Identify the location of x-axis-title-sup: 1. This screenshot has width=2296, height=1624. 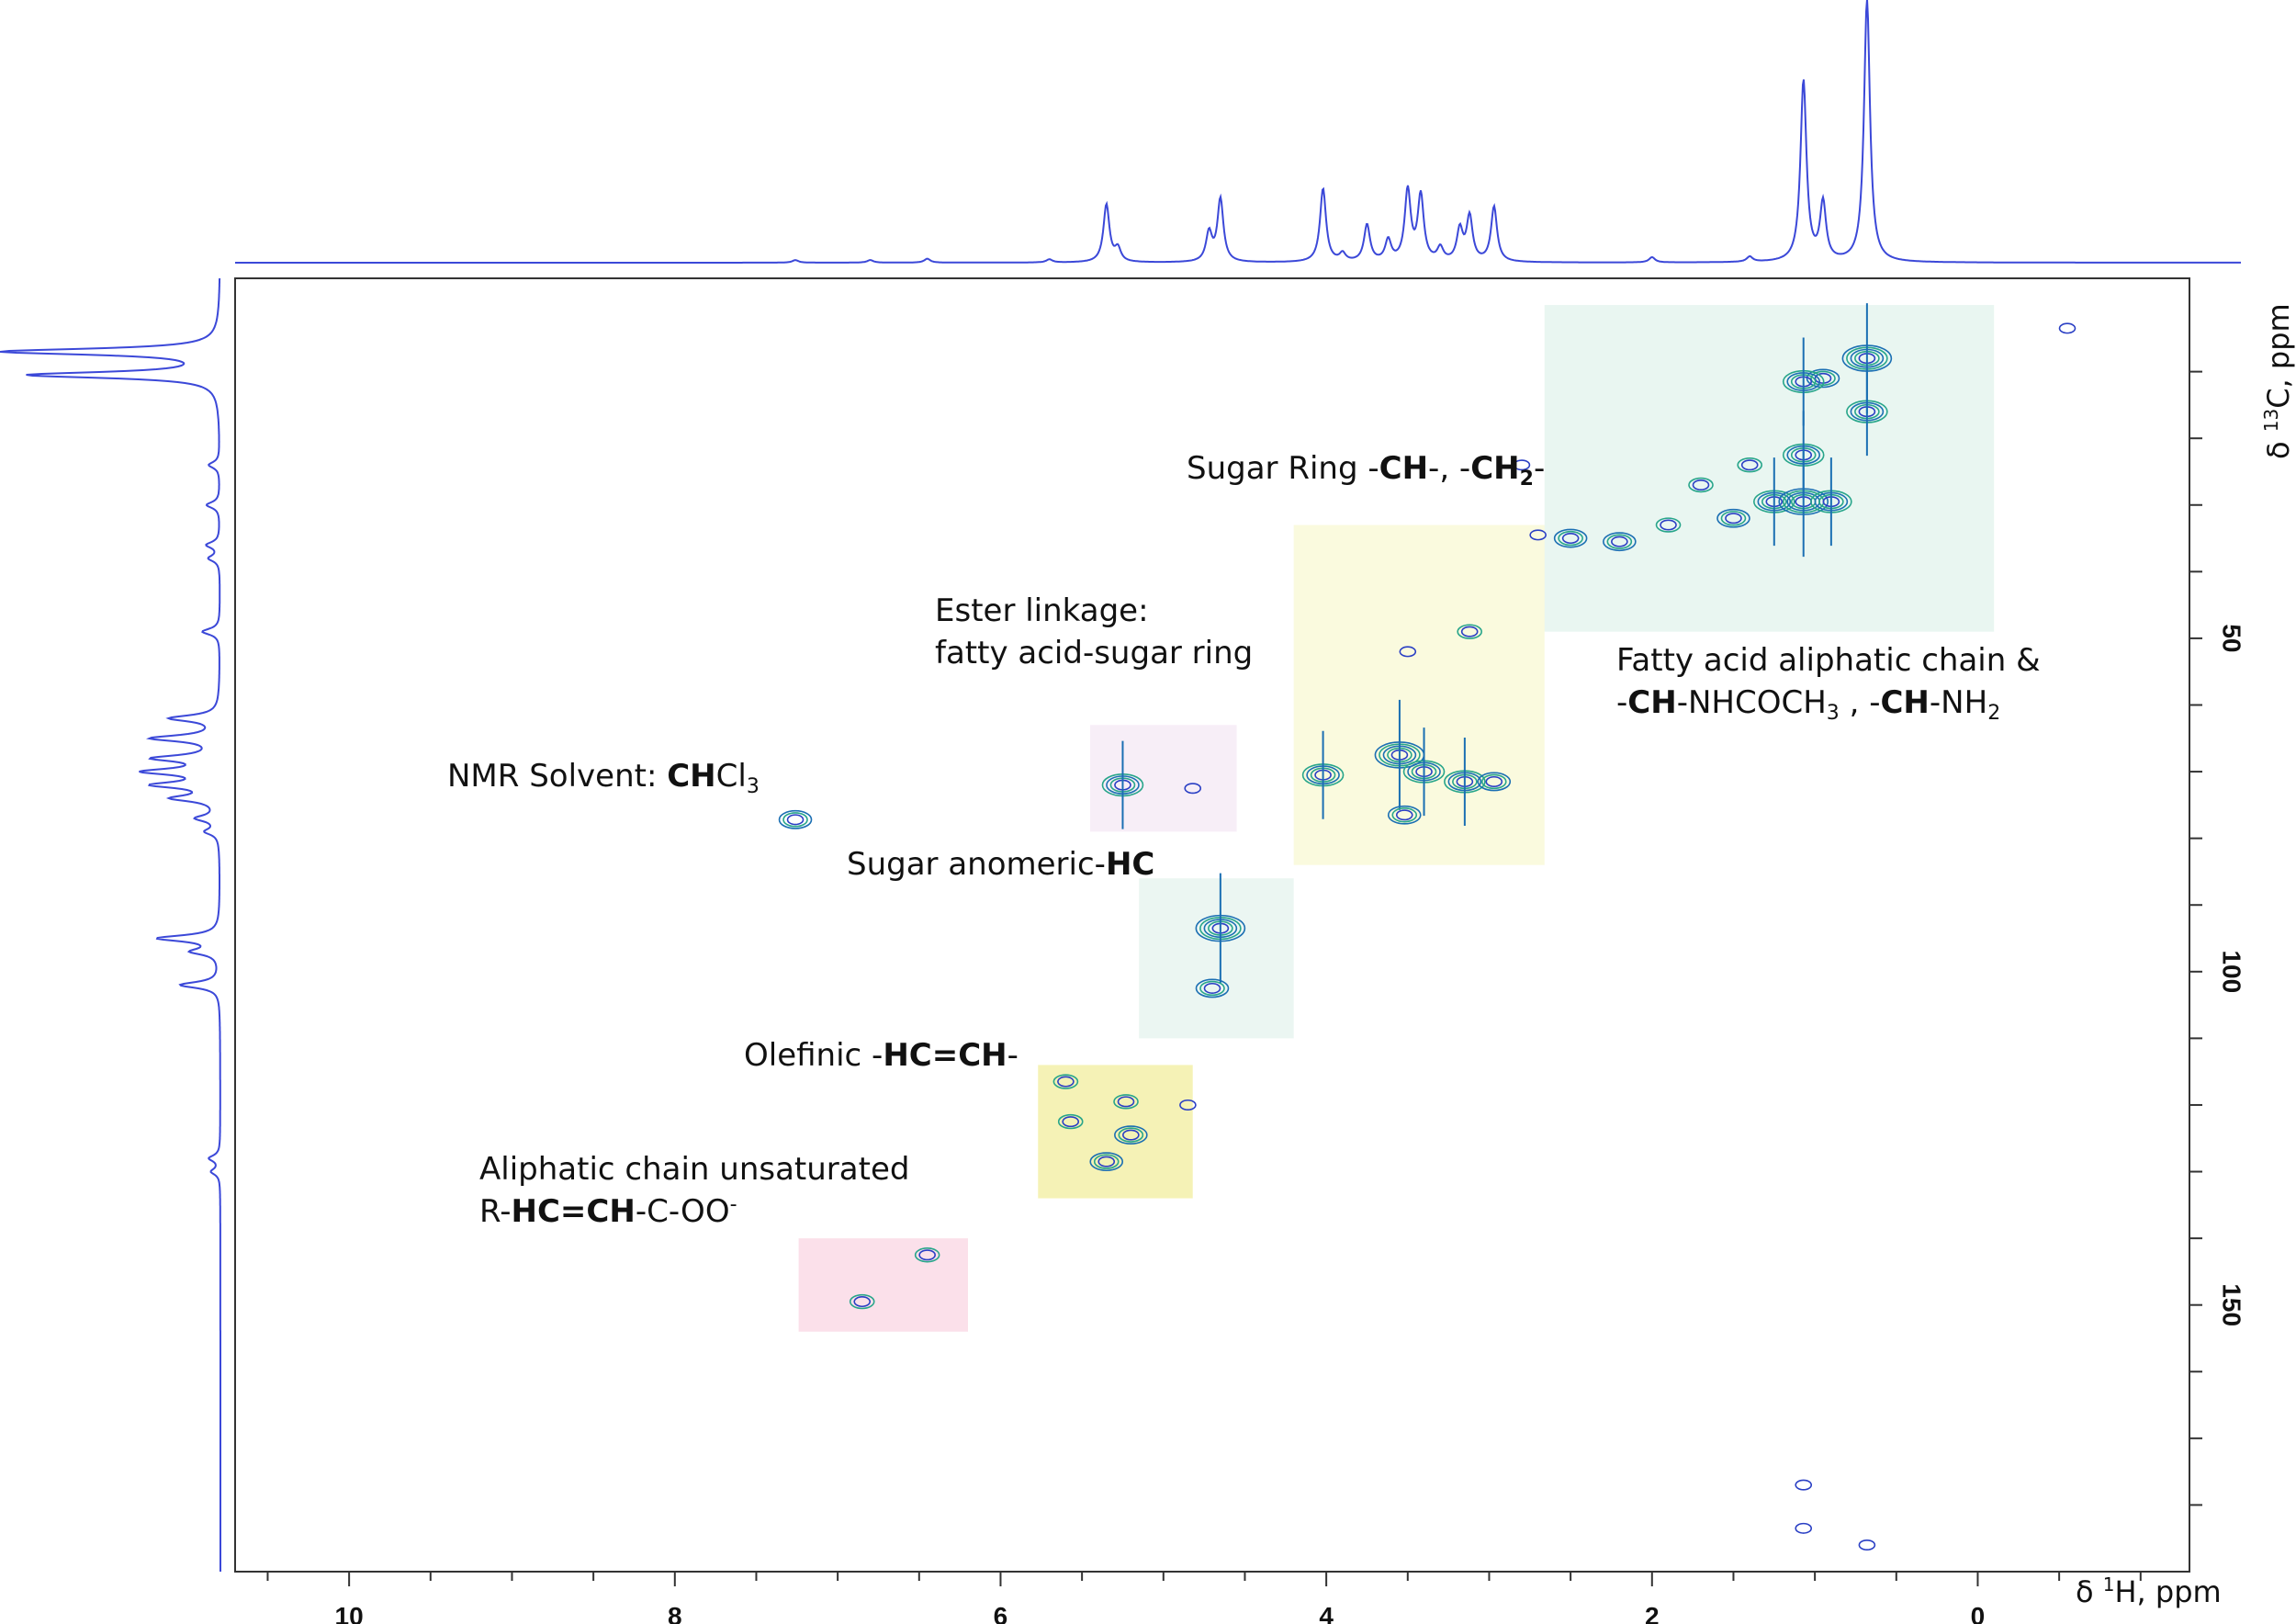
(2108, 1584).